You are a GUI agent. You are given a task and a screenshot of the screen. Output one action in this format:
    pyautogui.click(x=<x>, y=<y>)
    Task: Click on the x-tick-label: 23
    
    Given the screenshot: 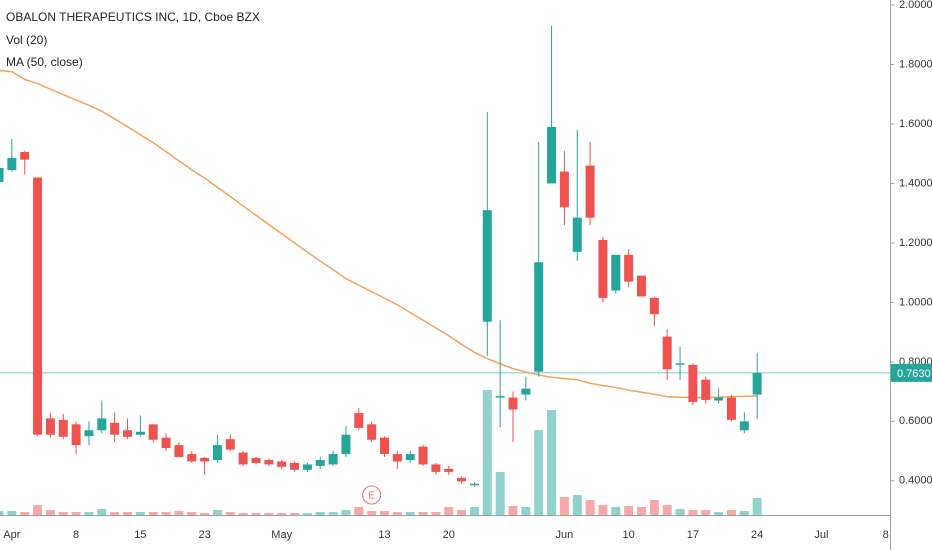 What is the action you would take?
    pyautogui.click(x=204, y=535)
    